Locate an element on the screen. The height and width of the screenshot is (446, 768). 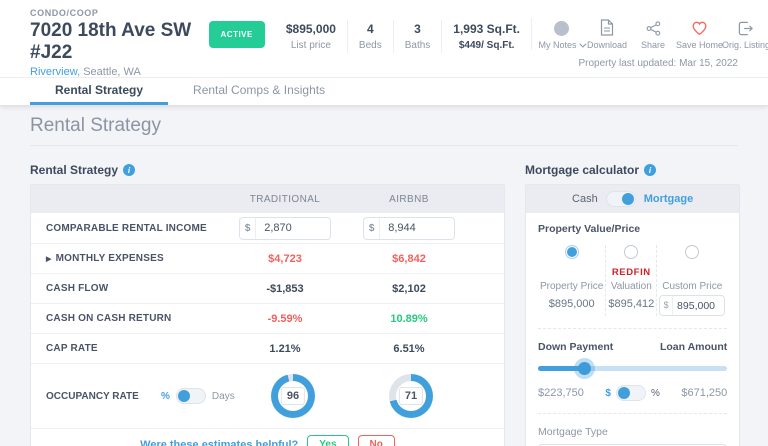
dollar-option: $ is located at coordinates (608, 393).